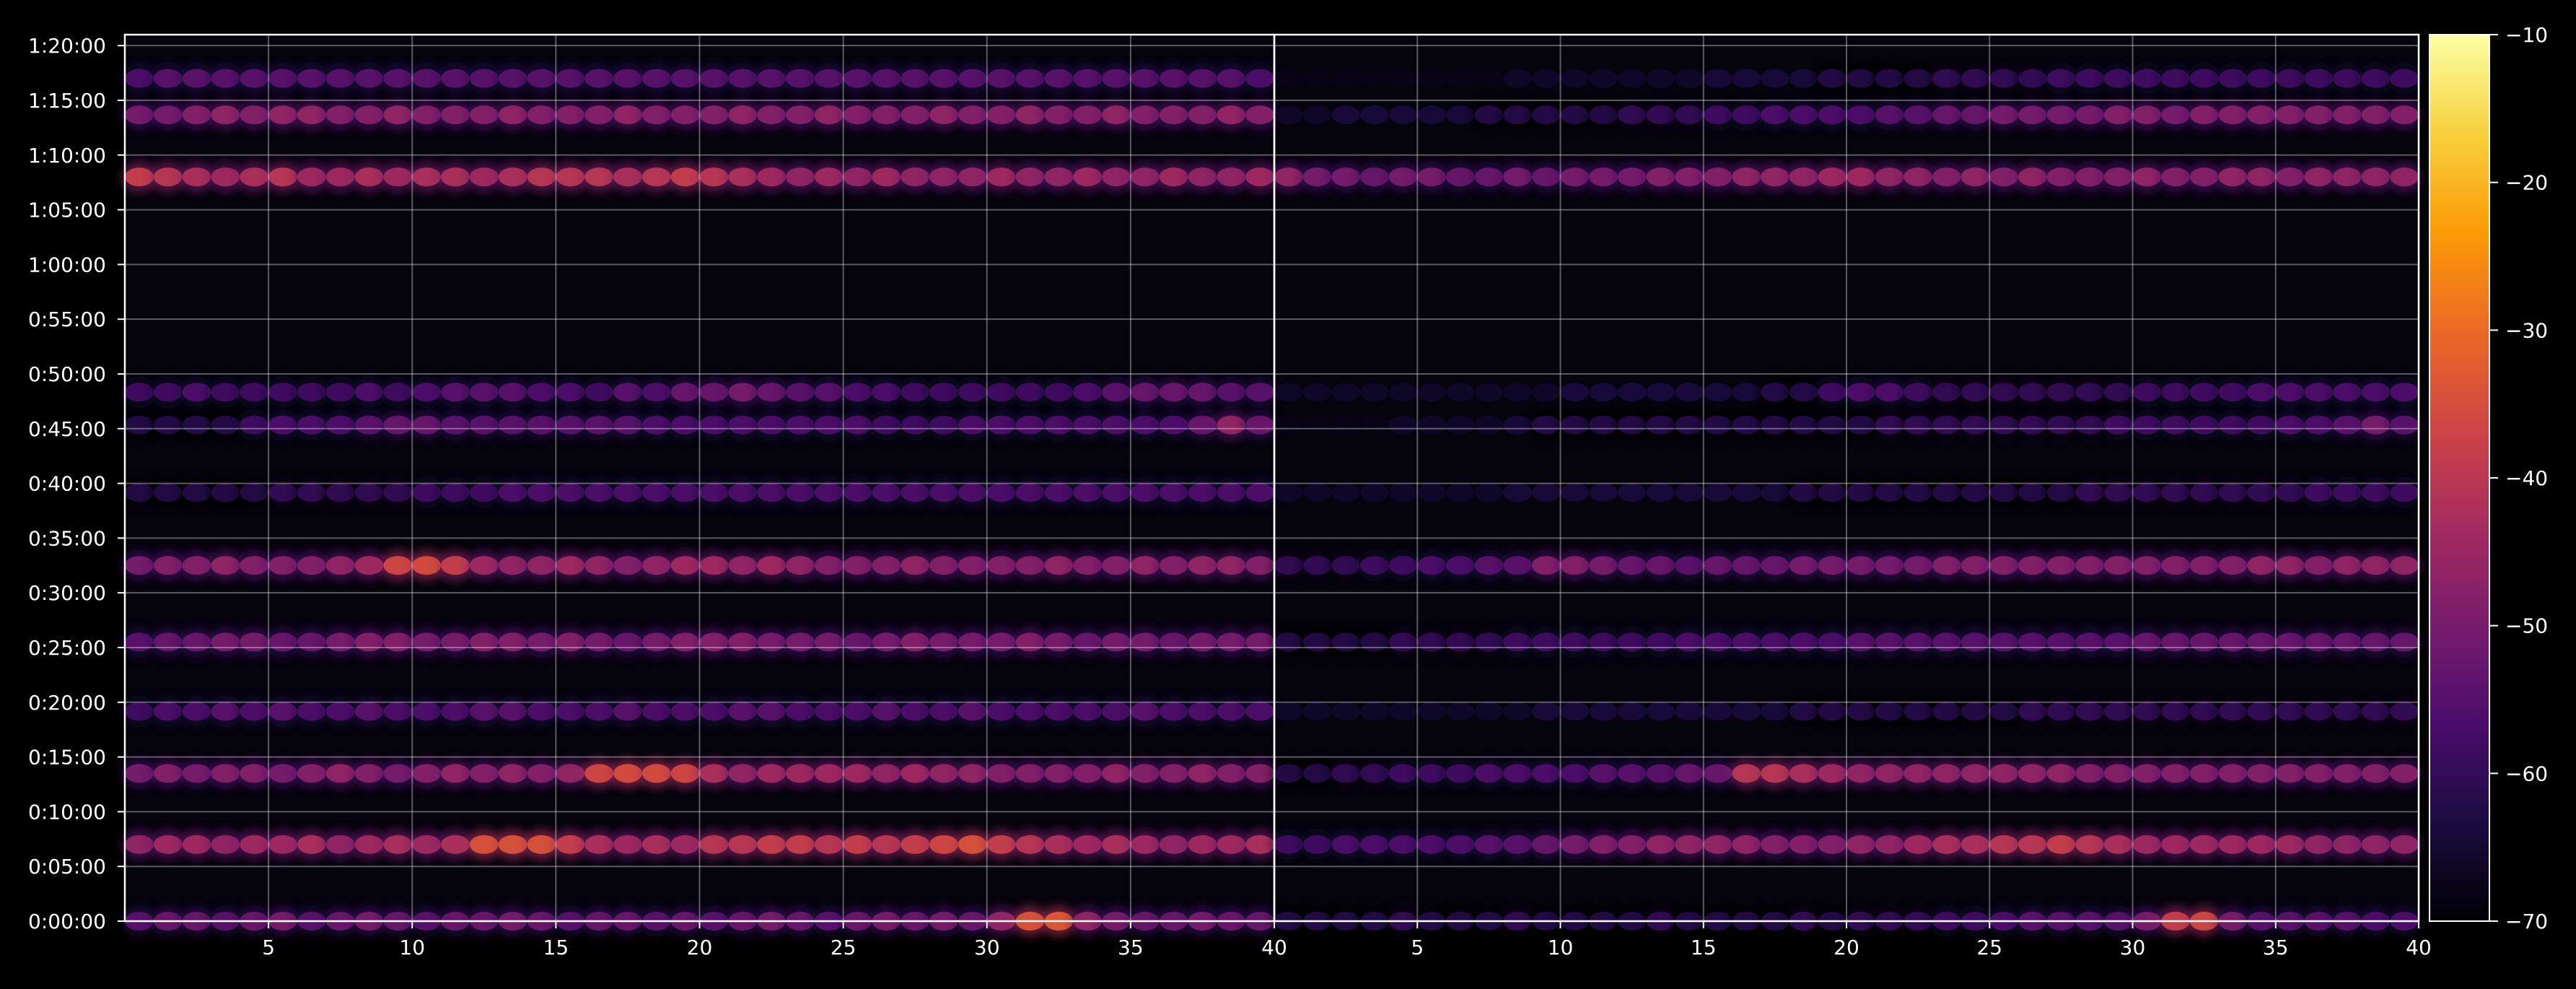 This screenshot has width=2576, height=989. What do you see at coordinates (67, 46) in the screenshot?
I see `y-tick-label: 1:20:00` at bounding box center [67, 46].